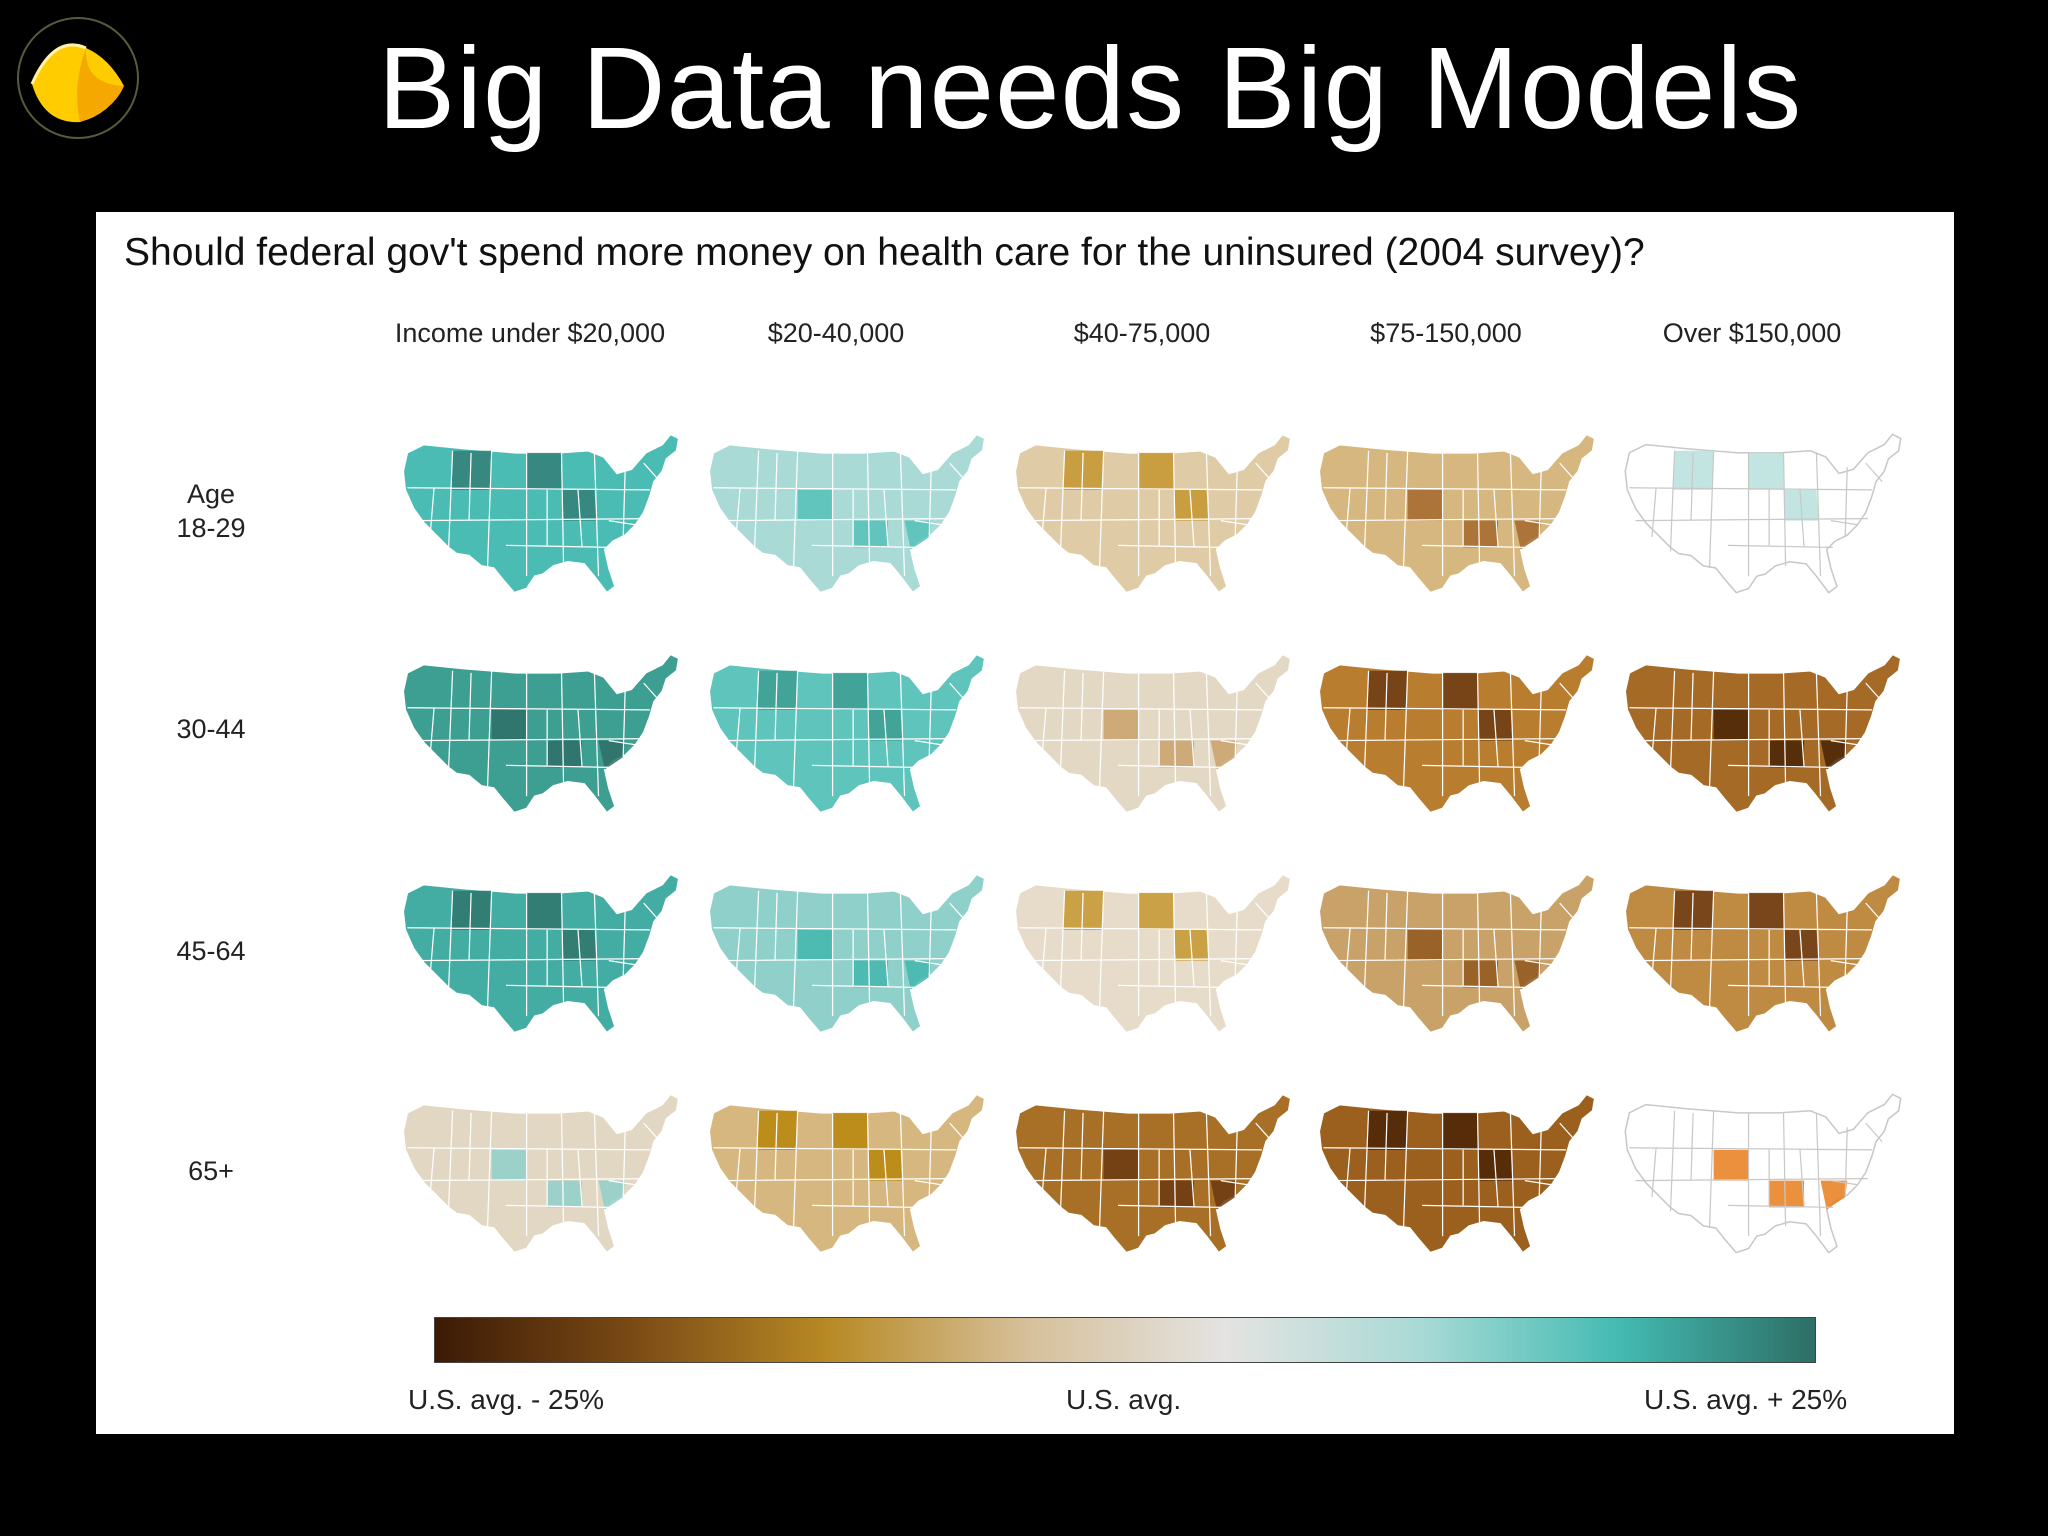 This screenshot has width=2048, height=1536. Describe the element at coordinates (530, 333) in the screenshot. I see `column-header-income-under-20000: Income under $20,000` at that location.